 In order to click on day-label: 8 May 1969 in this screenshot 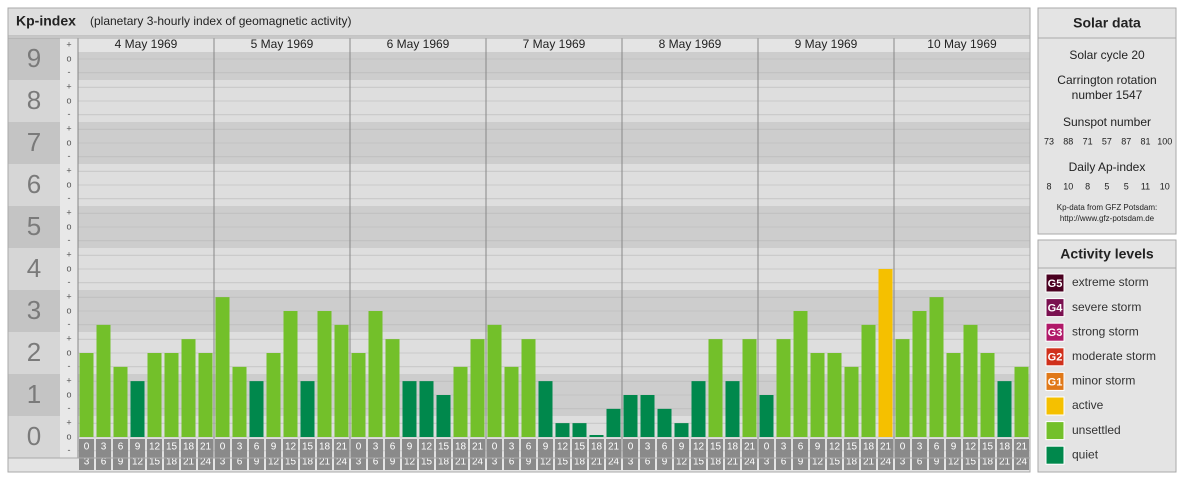, I will do `click(690, 44)`.